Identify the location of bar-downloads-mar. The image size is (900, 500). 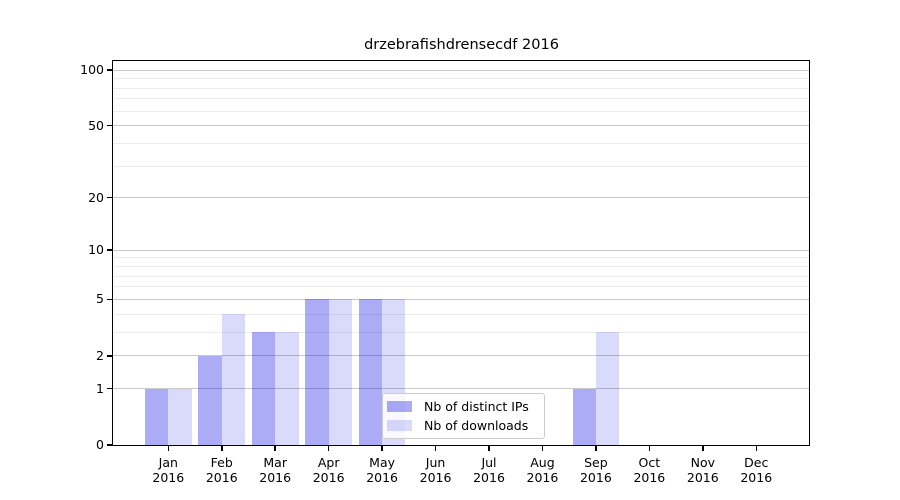
(287, 388).